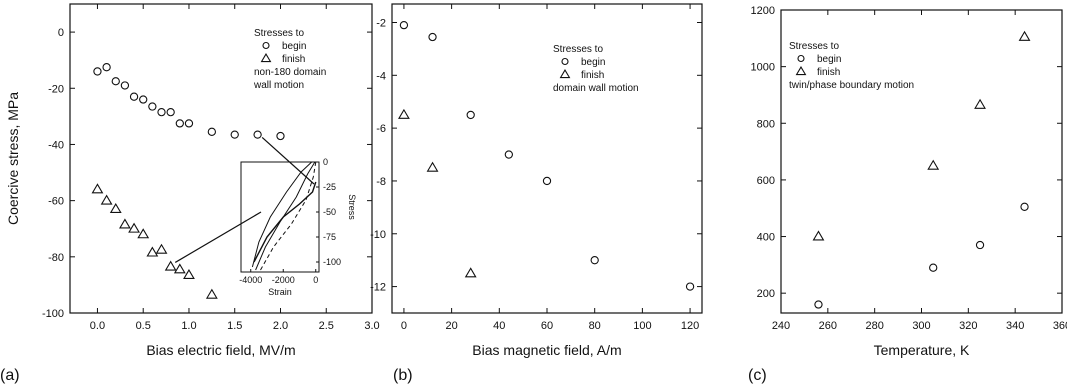  I want to click on legend: Stresses to begin finish domain wall motion, so click(596, 69).